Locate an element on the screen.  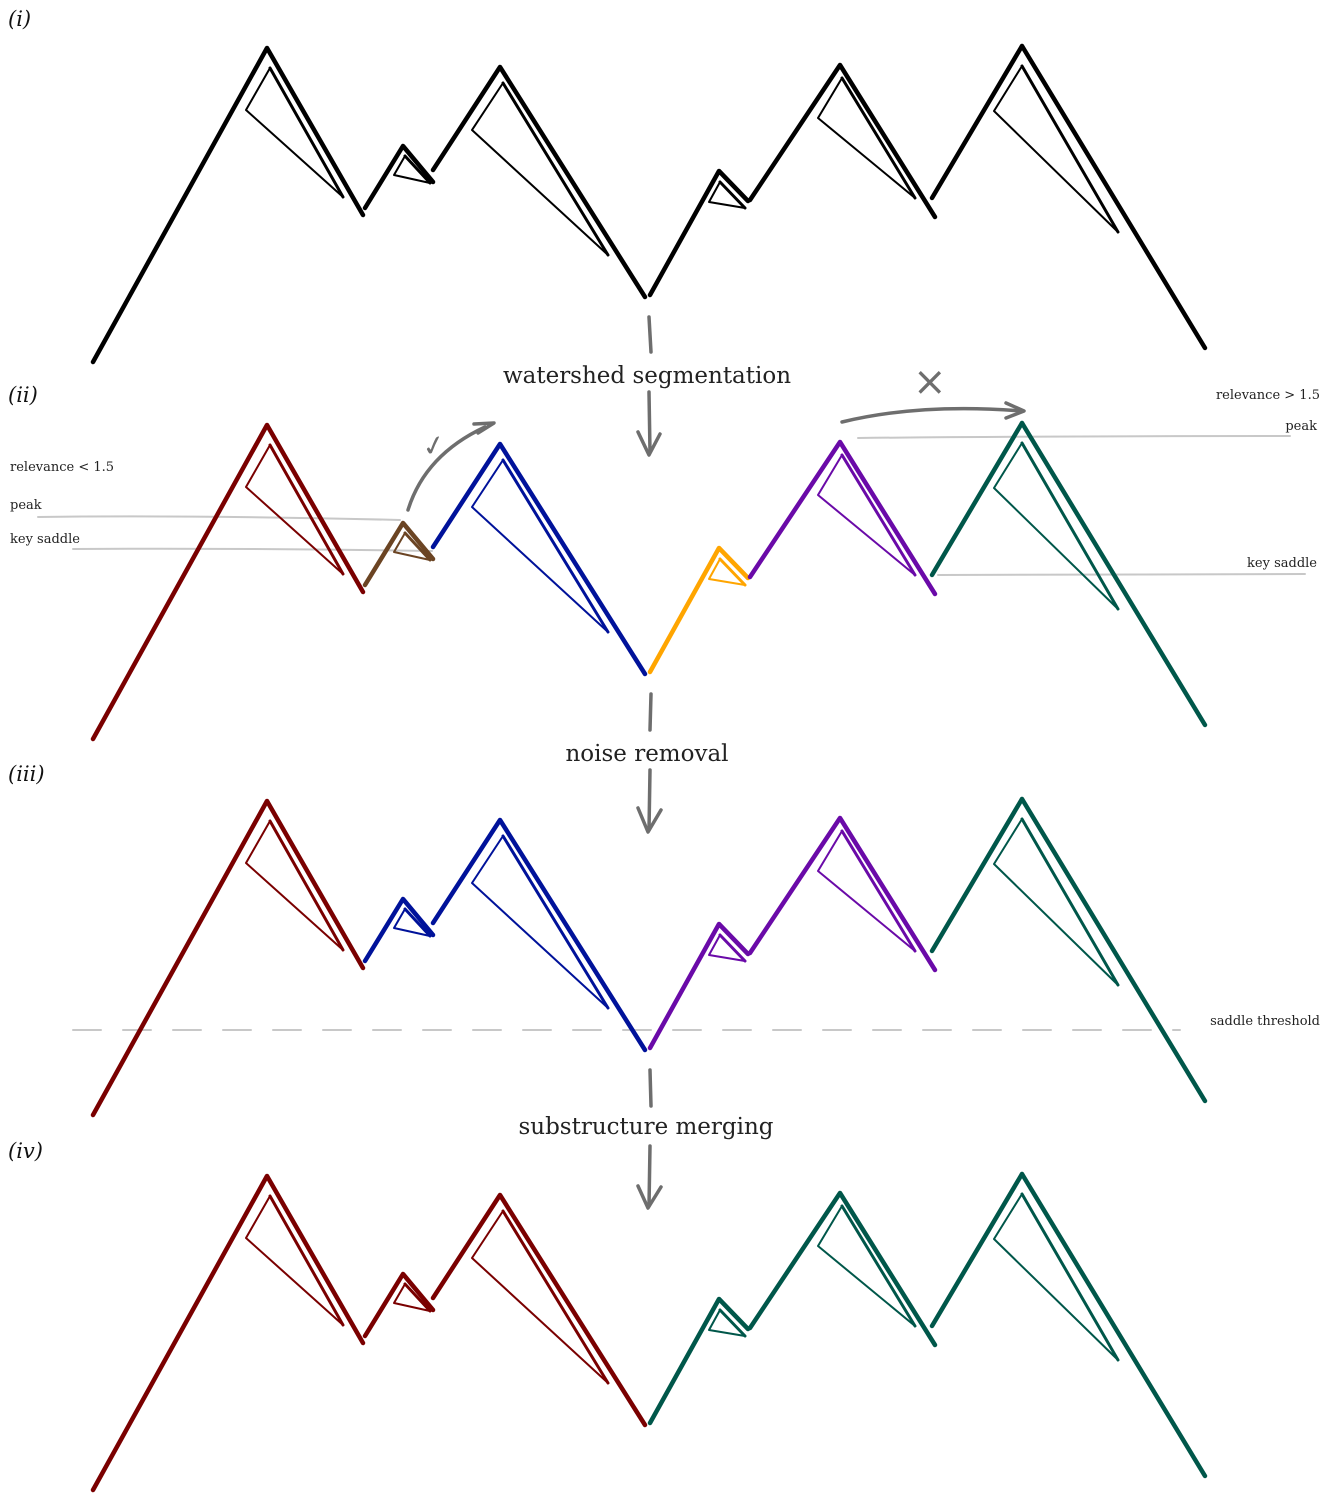
peak-guide-left is located at coordinates (219, 518).